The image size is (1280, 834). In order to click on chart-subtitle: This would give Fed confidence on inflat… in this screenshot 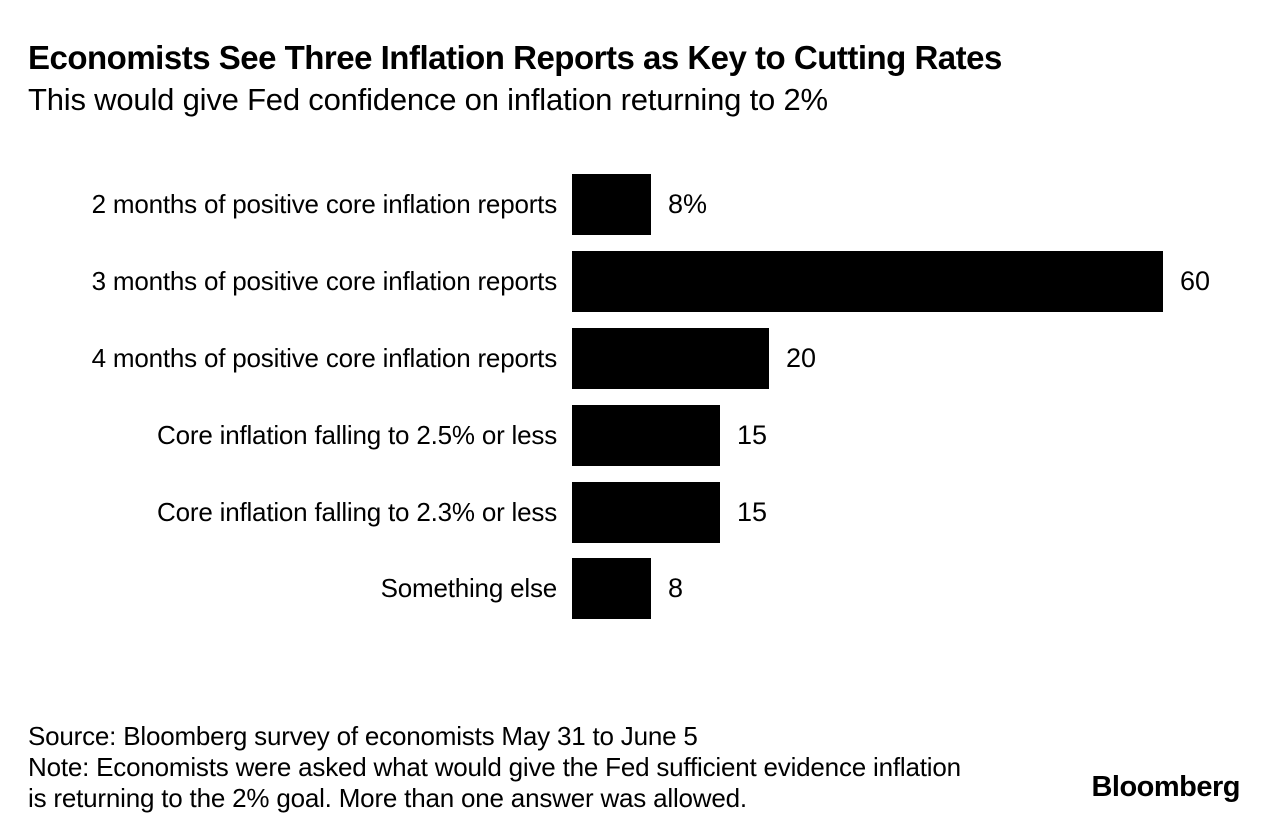, I will do `click(428, 99)`.